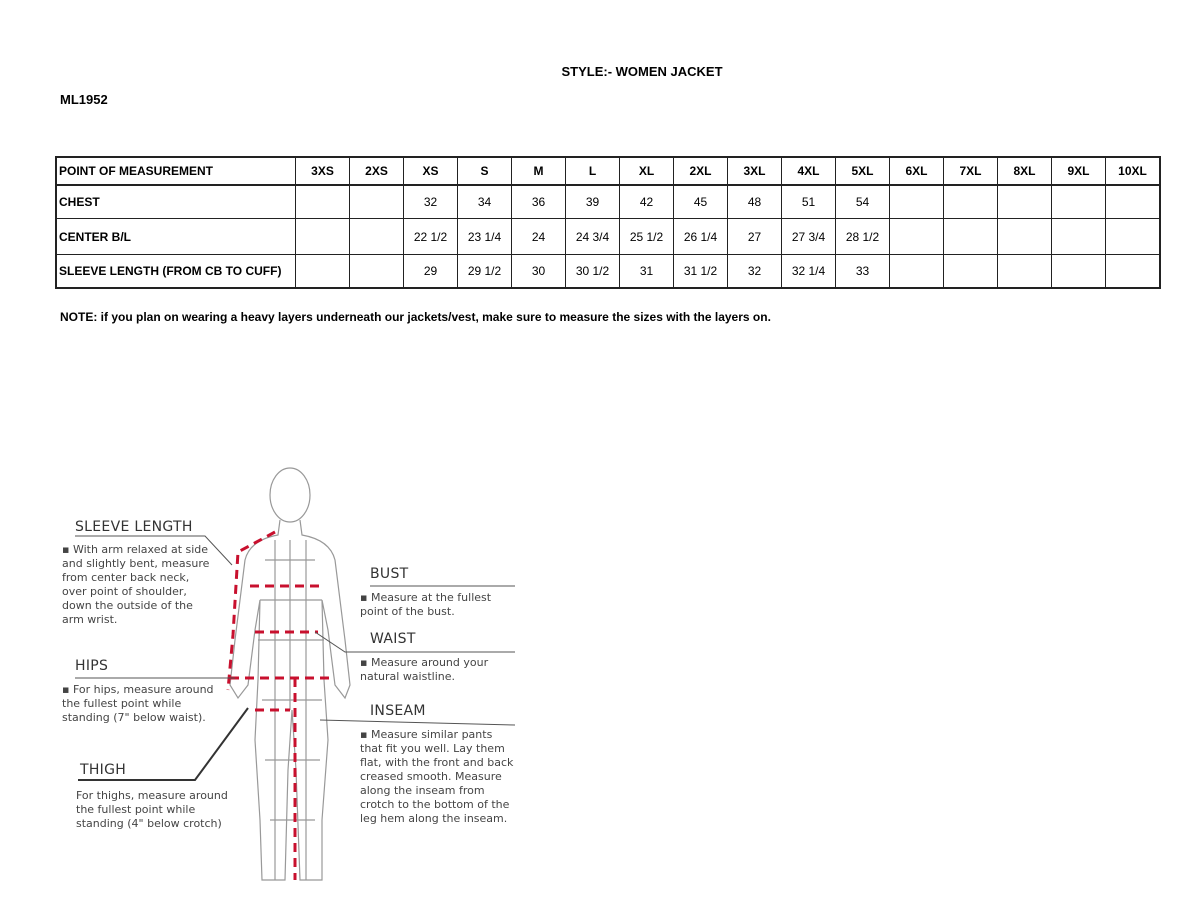 The height and width of the screenshot is (909, 1200). Describe the element at coordinates (862, 236) in the screenshot. I see `table-cell: 28 1/2` at that location.